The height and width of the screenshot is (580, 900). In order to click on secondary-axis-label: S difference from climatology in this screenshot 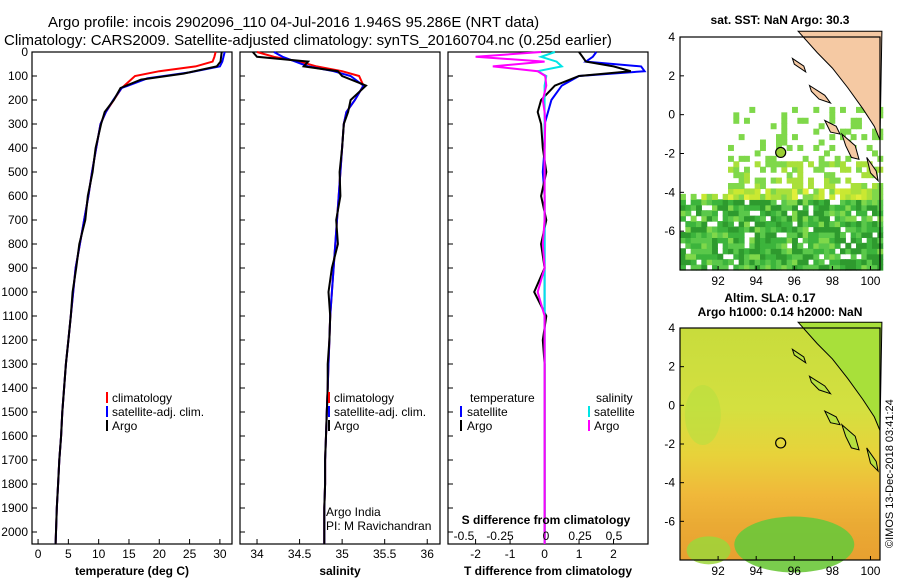, I will do `click(546, 520)`.